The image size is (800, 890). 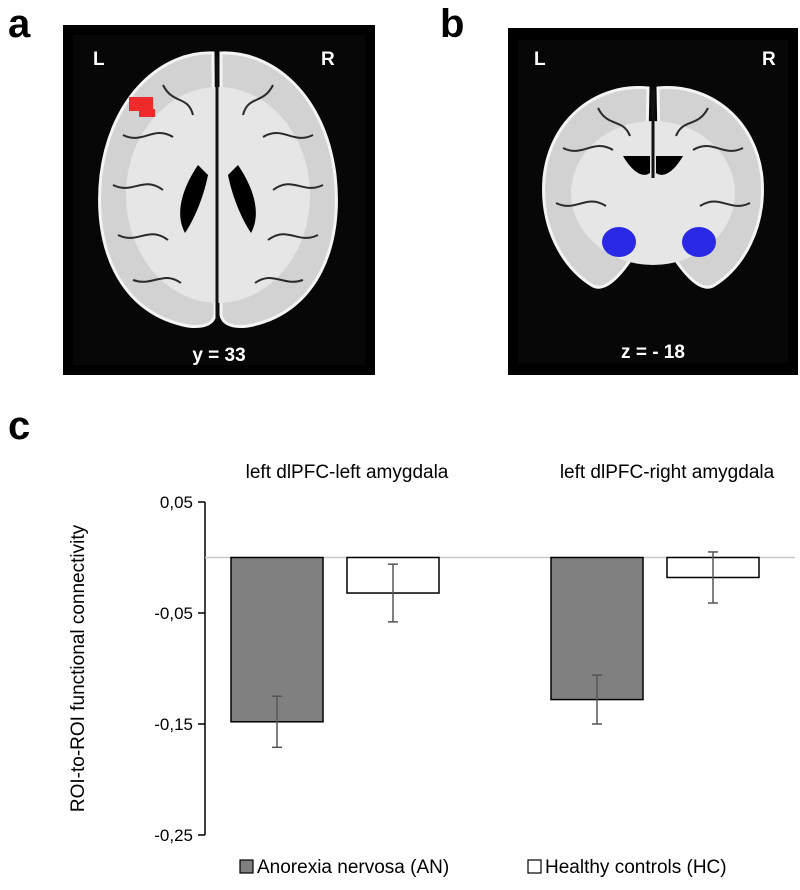 What do you see at coordinates (277, 639) in the screenshot?
I see `bar-an` at bounding box center [277, 639].